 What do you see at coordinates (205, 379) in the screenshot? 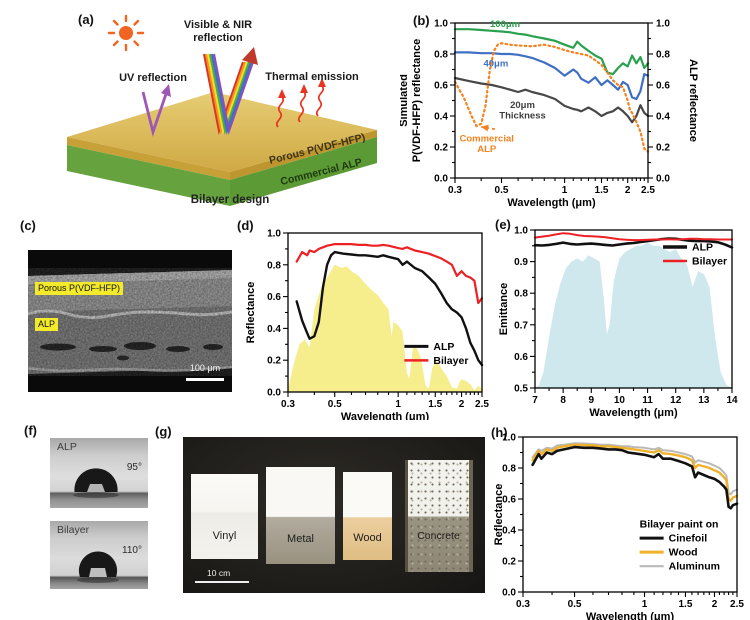
I see `sem-scalebar-line` at bounding box center [205, 379].